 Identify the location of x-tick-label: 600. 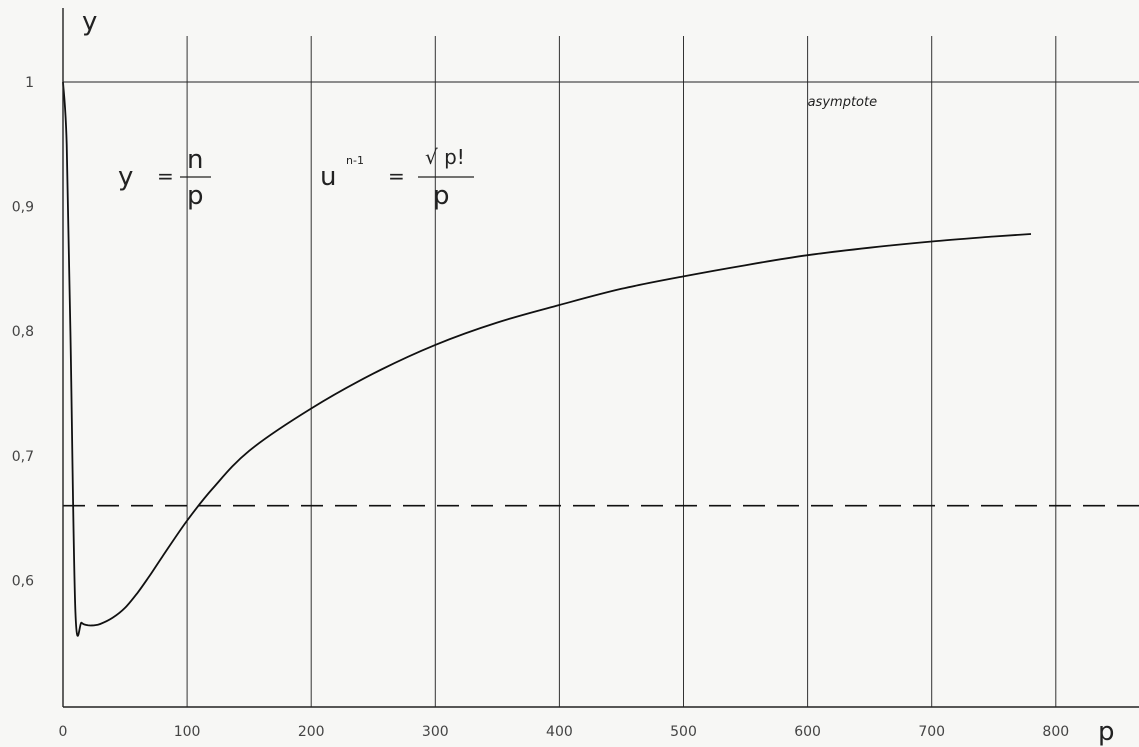
(807, 732).